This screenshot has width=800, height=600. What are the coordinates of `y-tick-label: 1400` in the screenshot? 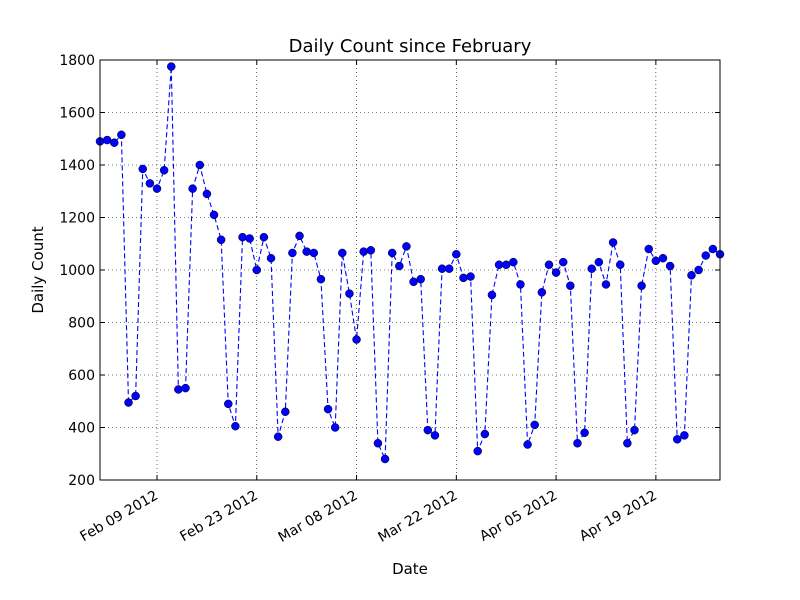 It's located at (77, 166).